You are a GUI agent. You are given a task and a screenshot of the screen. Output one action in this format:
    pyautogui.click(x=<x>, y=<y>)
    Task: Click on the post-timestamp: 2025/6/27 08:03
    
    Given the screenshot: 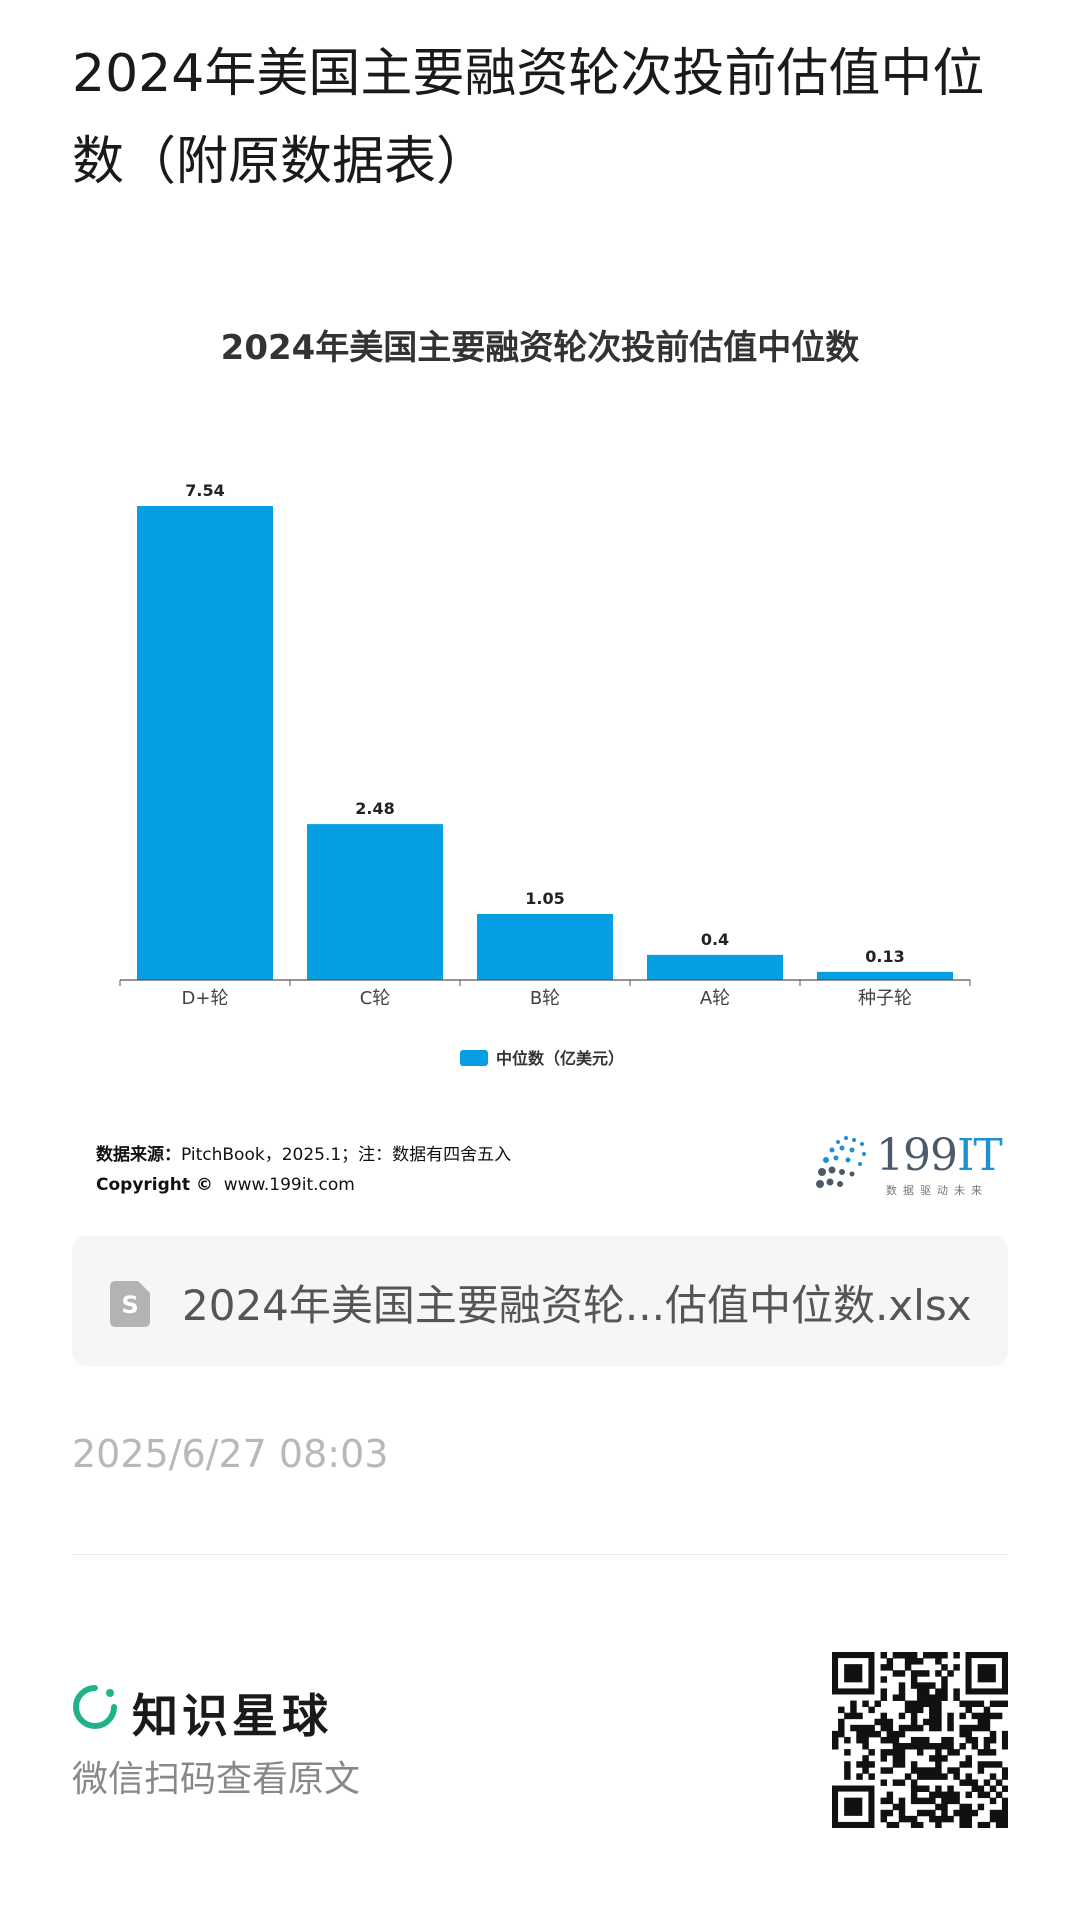 What is the action you would take?
    pyautogui.click(x=230, y=1454)
    